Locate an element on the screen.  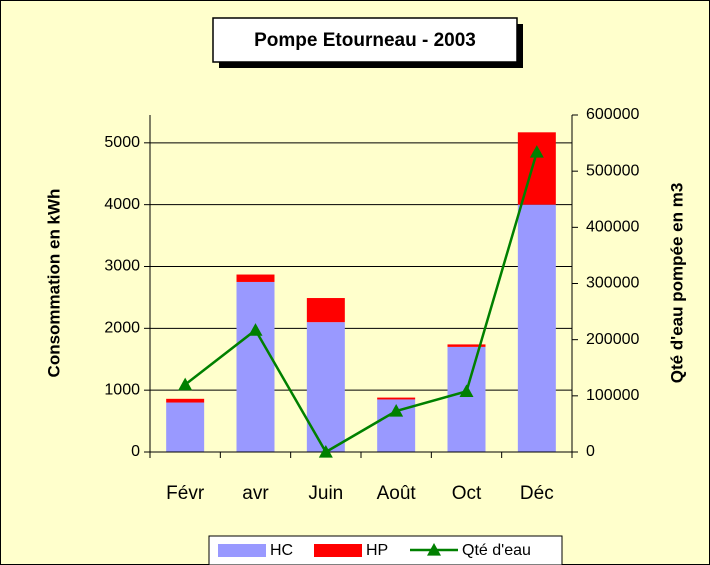
title-box is located at coordinates (365, 40).